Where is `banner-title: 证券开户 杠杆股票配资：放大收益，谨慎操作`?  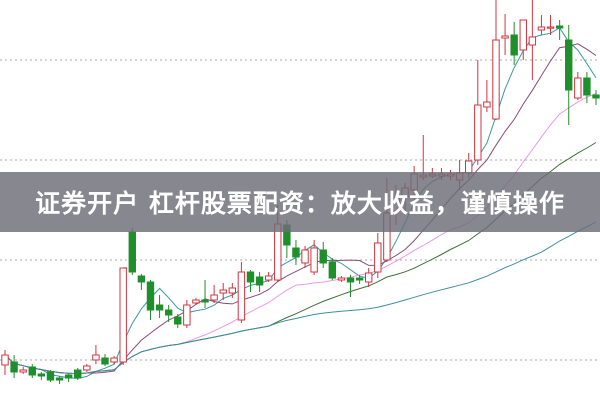
banner-title: 证券开户 杠杆股票配资：放大收益，谨慎操作 is located at coordinates (300, 203).